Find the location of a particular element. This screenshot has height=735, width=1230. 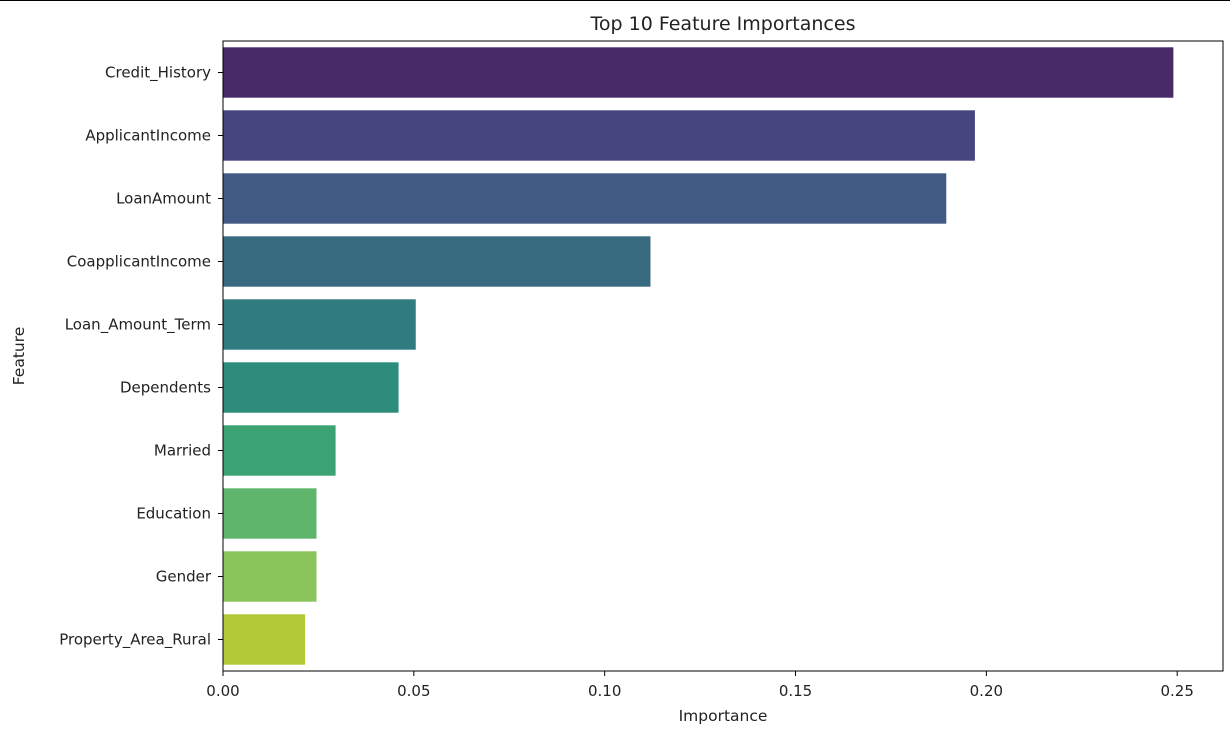

bar-married is located at coordinates (279, 450).